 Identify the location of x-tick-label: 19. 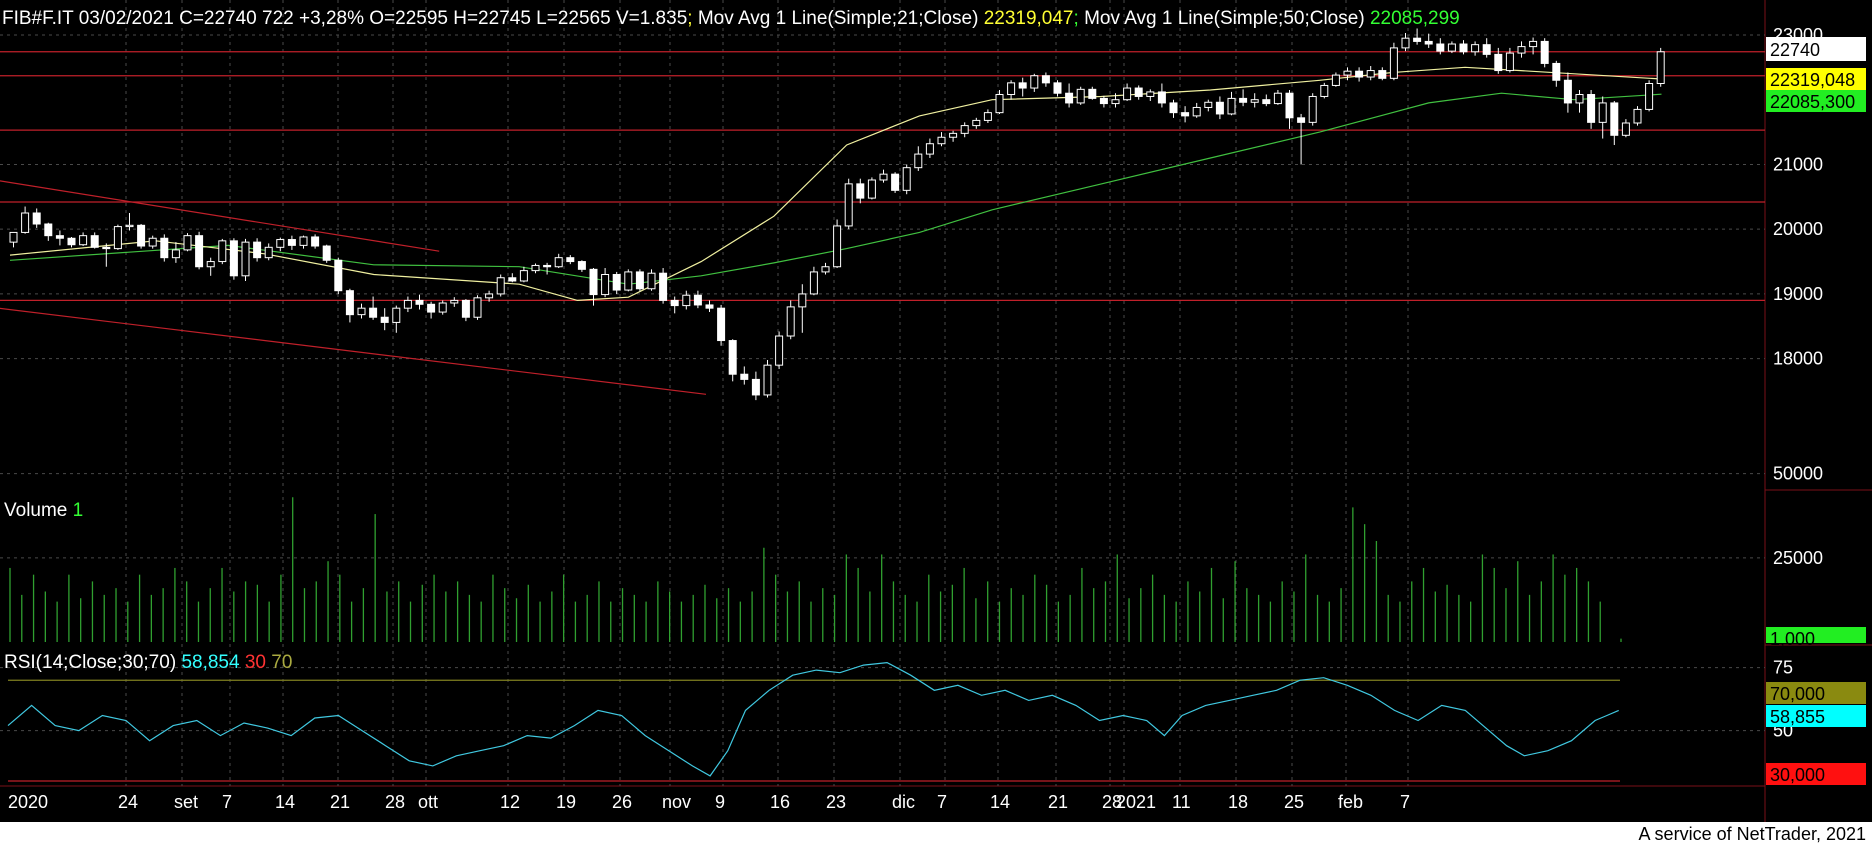
(566, 802).